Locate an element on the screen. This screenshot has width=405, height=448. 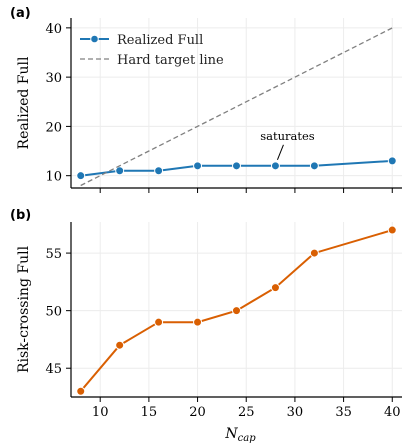
y-tick-label: 10 is located at coordinates (53, 177).